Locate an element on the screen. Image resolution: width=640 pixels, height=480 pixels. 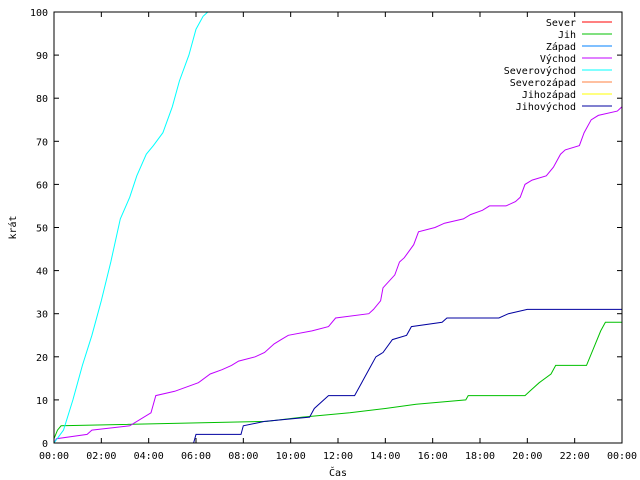
y-tick-label: 90 is located at coordinates (42, 56).